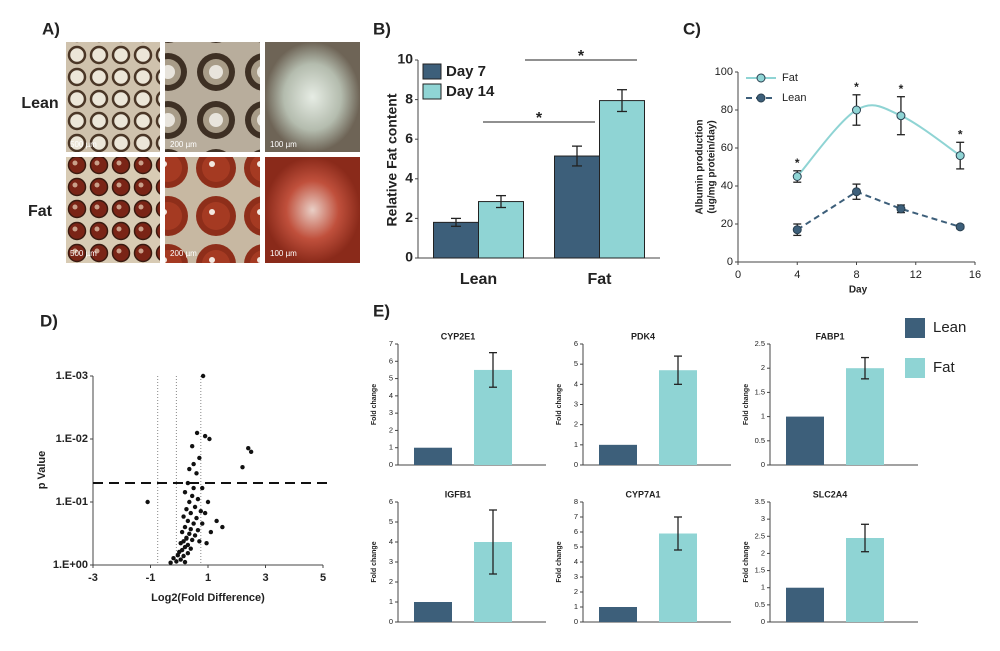  I want to click on y-tick-label: 40, so click(727, 186).